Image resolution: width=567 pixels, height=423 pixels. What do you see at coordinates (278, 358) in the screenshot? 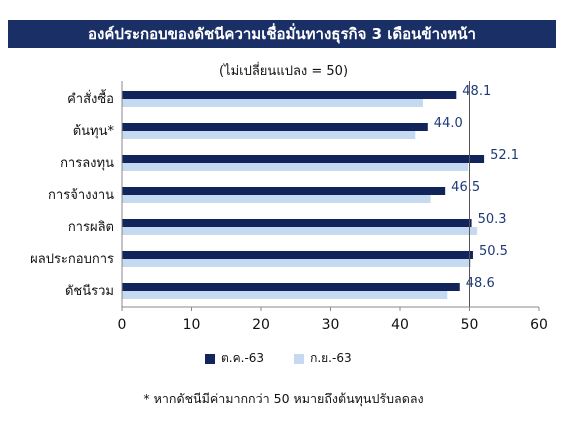
I see `legend: ต.ค.-63 ก.ย.-63` at bounding box center [278, 358].